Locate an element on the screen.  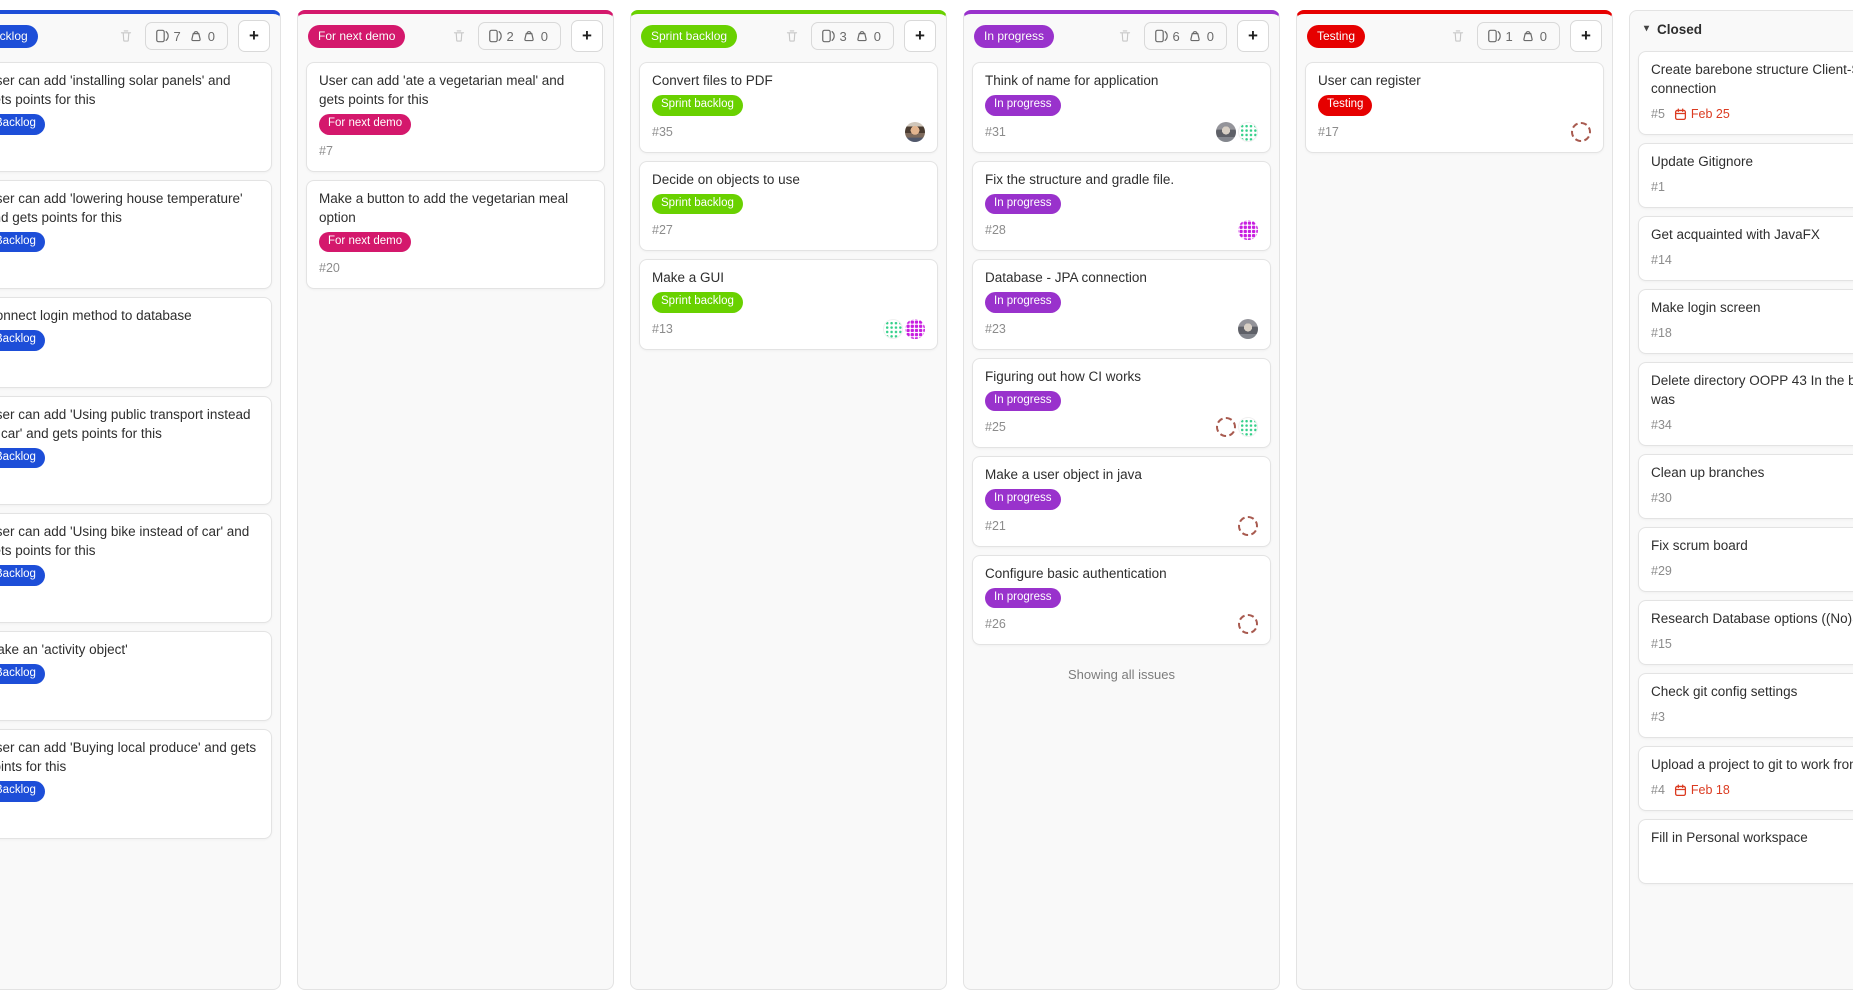
issue-card: Connect login method to database Backlog is located at coordinates (136, 342).